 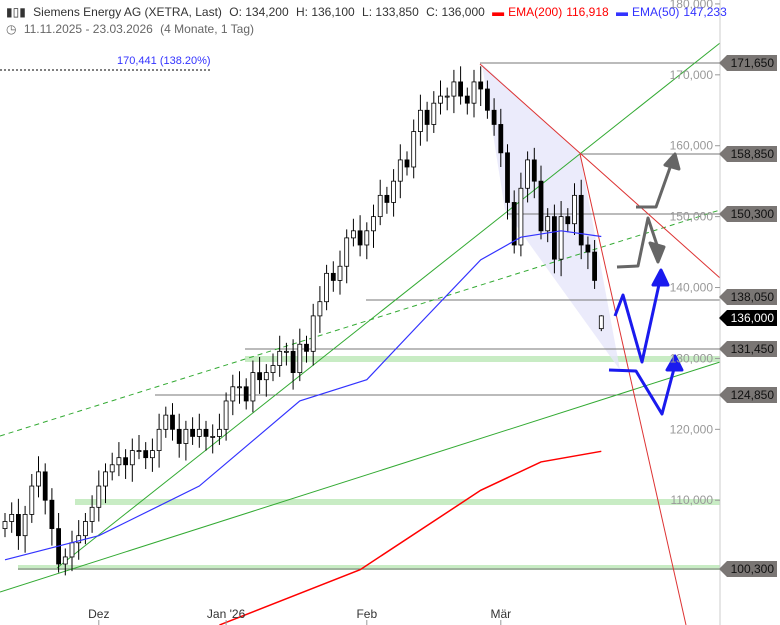 I want to click on price-tag-150300: 150,300, so click(x=748, y=214).